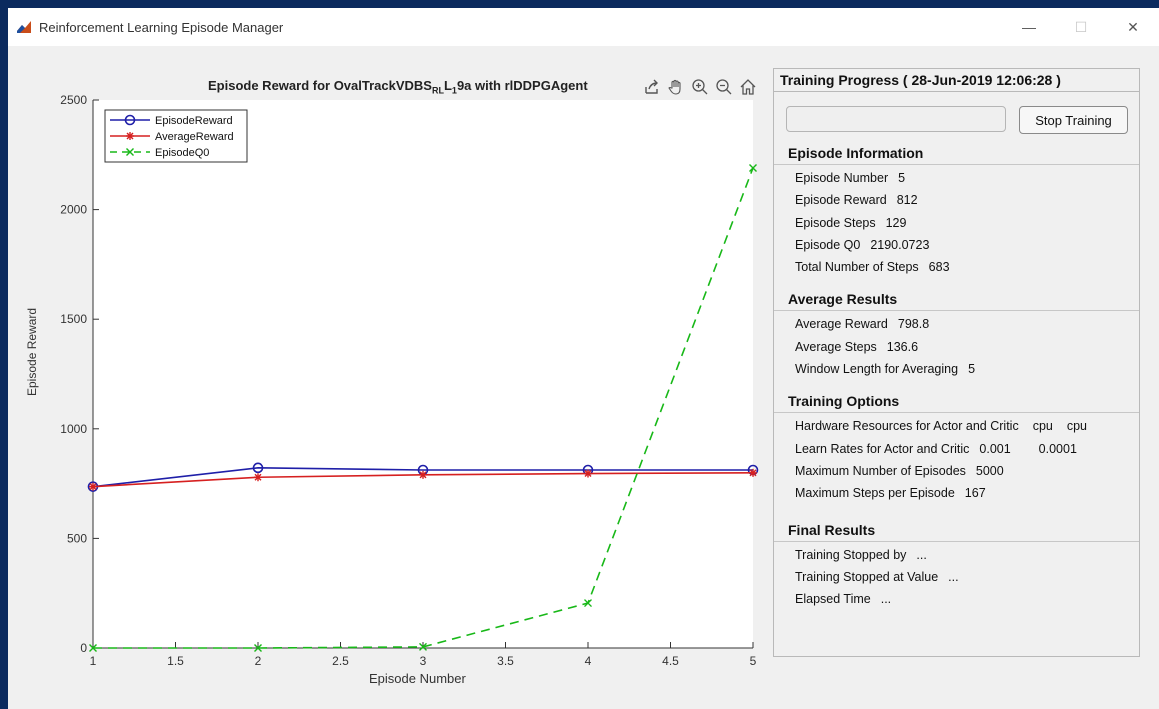 Image resolution: width=1159 pixels, height=709 pixels. I want to click on pan-hand-icon, so click(676, 87).